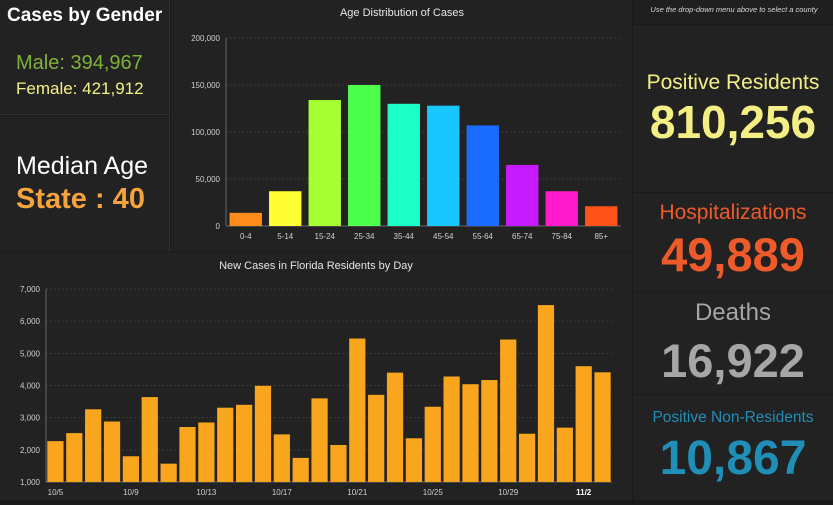  I want to click on y-tick-label: 7,000, so click(30, 289).